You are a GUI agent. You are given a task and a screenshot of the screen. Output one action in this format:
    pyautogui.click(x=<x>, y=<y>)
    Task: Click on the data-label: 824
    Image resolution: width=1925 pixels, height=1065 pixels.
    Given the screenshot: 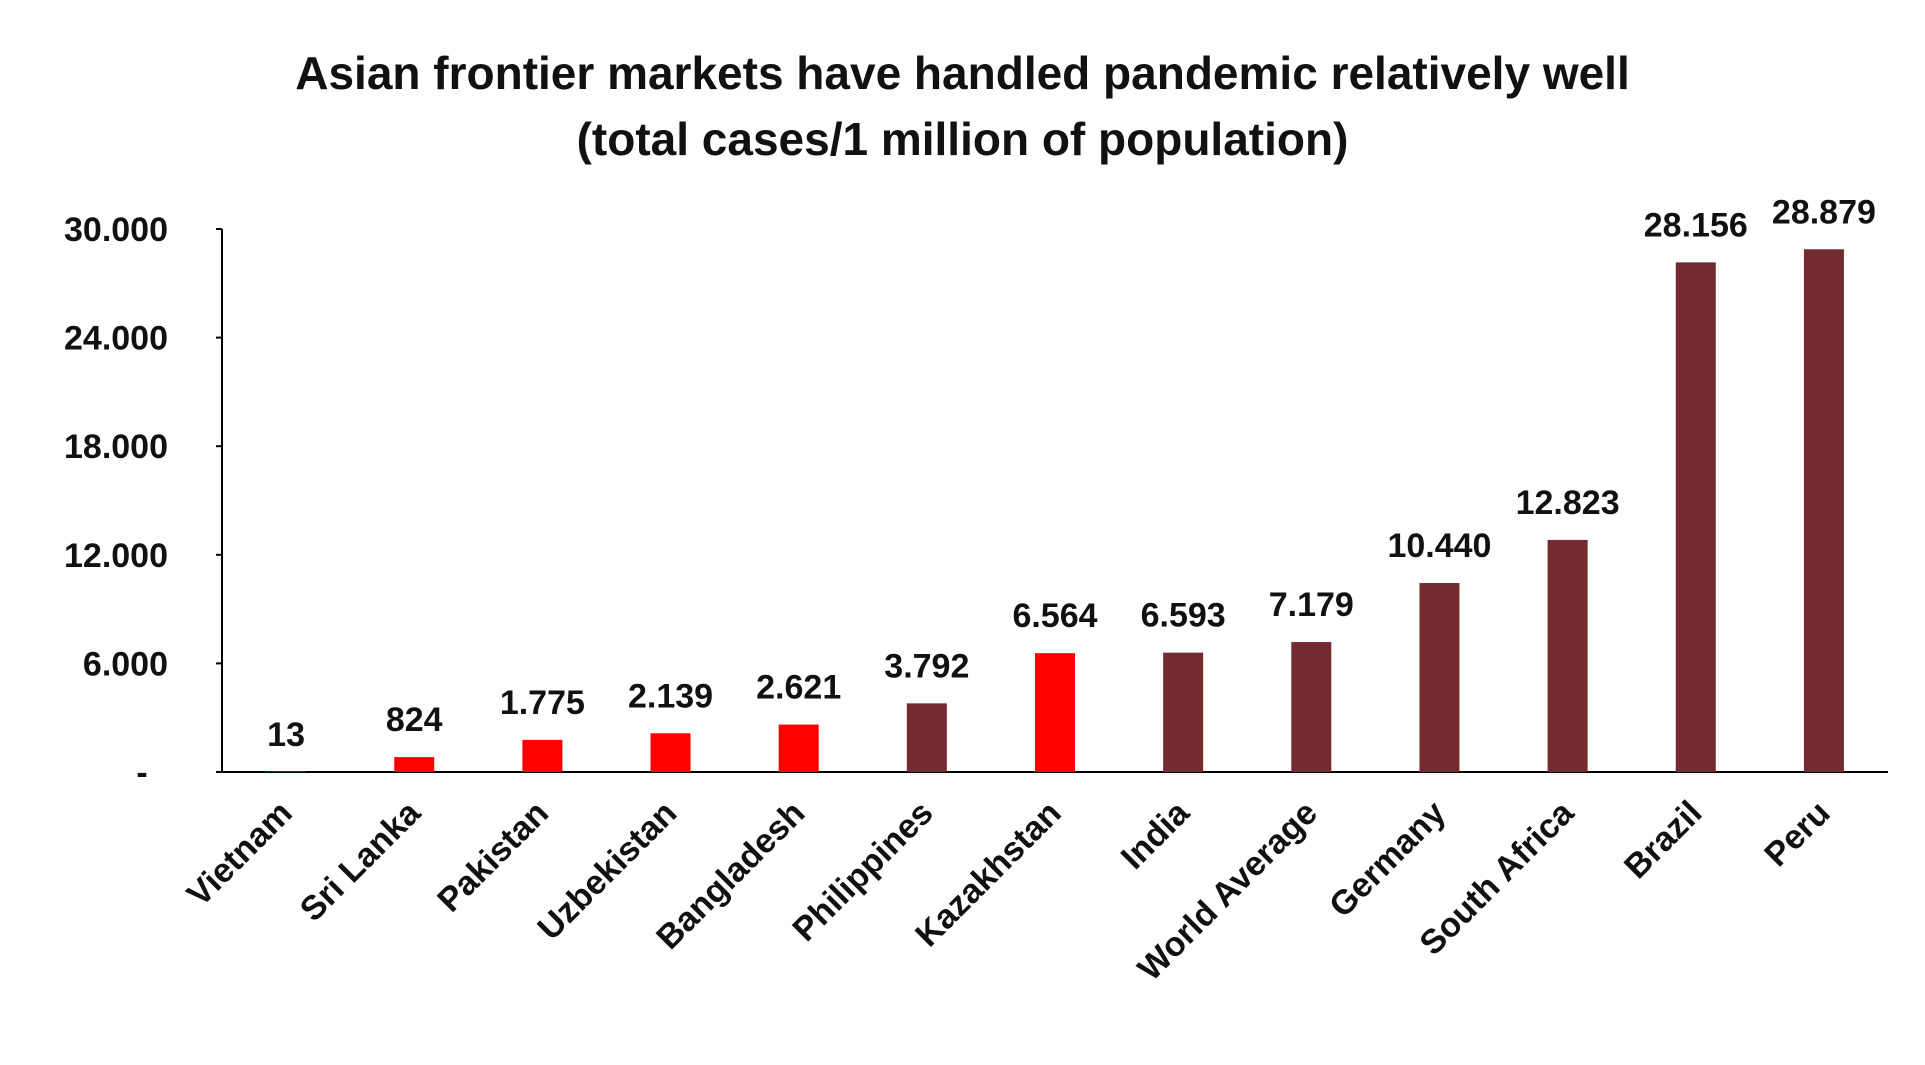 What is the action you would take?
    pyautogui.click(x=414, y=720)
    